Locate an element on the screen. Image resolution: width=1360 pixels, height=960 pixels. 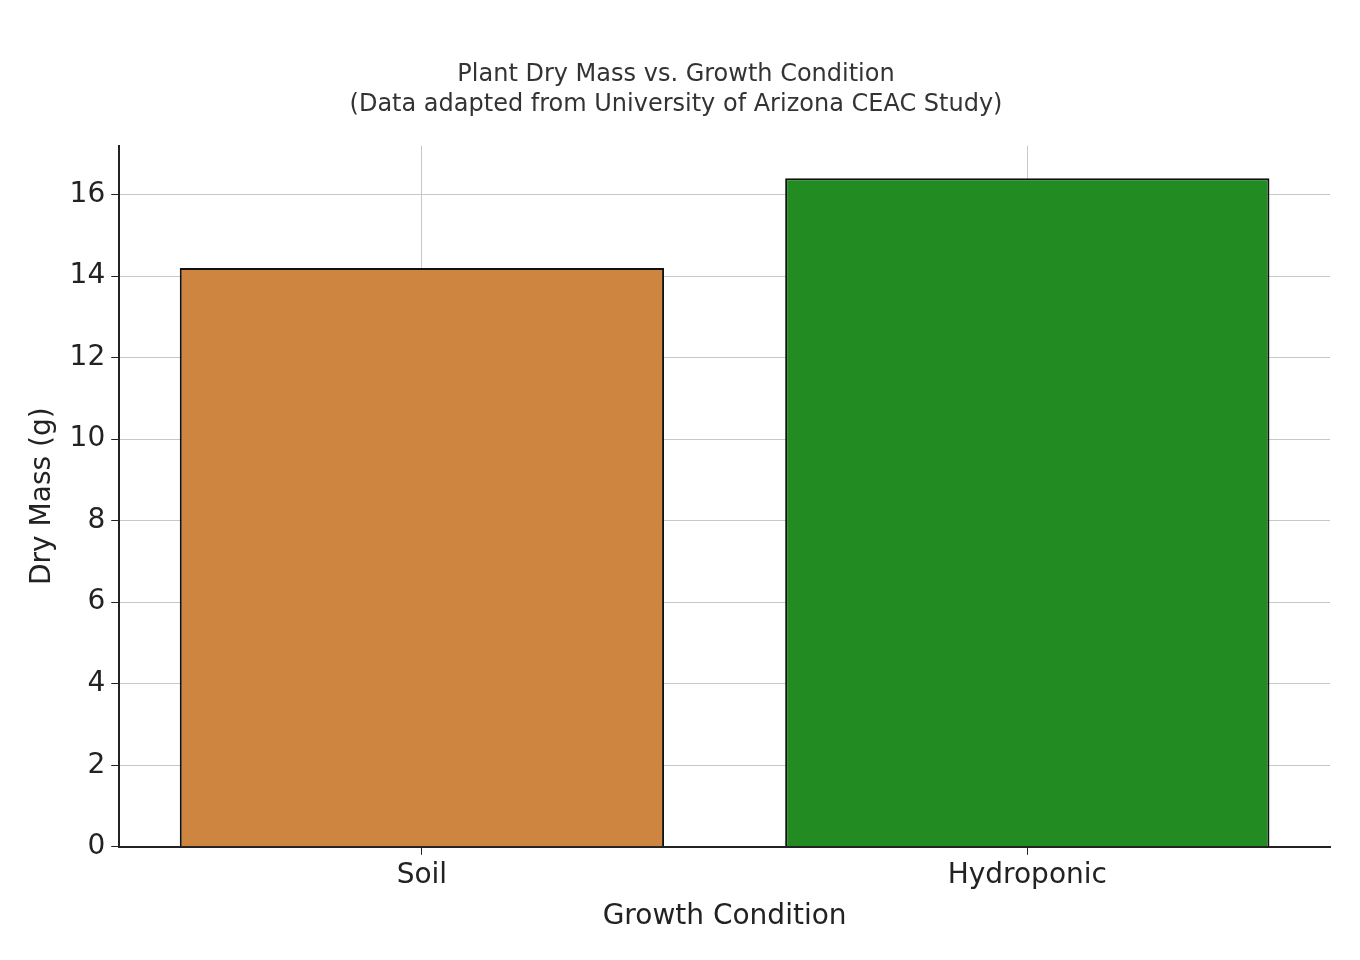
y-tick-label: 6 is located at coordinates (96, 600).